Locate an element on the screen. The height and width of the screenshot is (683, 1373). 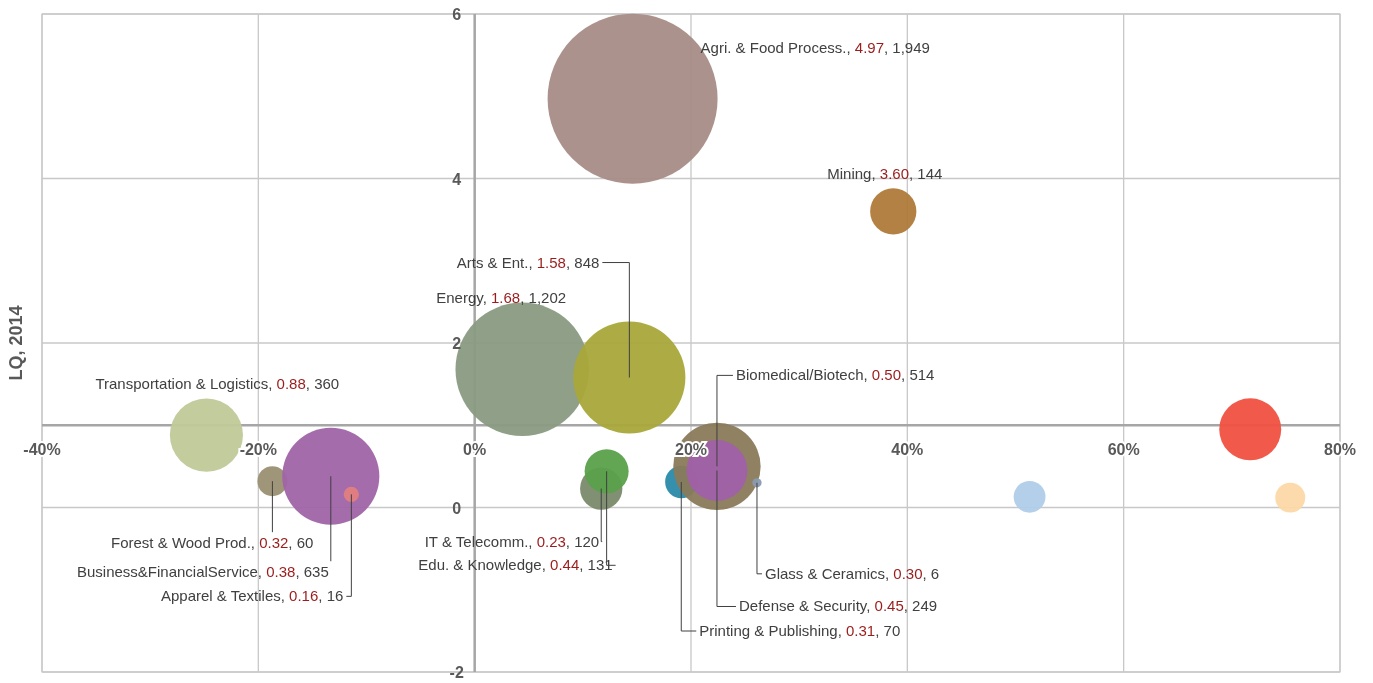
x-tick-label: 60% is located at coordinates (1123, 450).